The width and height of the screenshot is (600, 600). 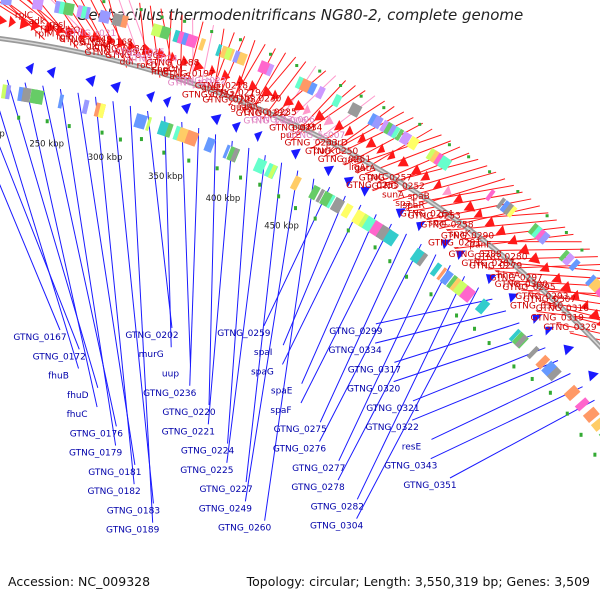 I want to click on upper-gene-label: GTNG_23s006, so click(x=283, y=121).